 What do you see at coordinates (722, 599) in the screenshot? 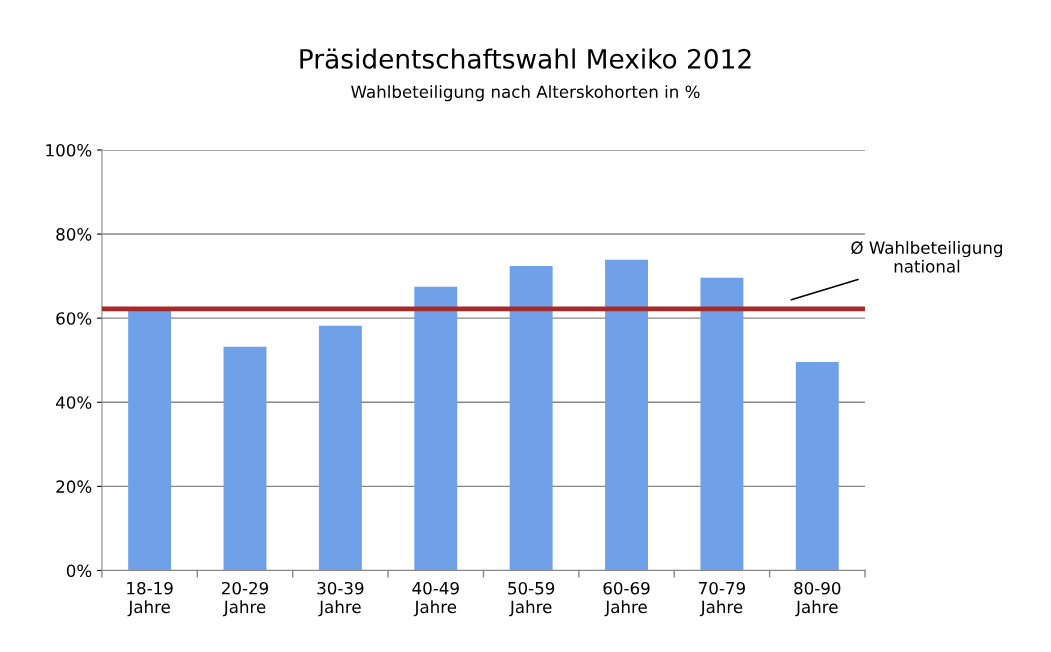
I see `x-tick-label: 70-79 Jahre` at bounding box center [722, 599].